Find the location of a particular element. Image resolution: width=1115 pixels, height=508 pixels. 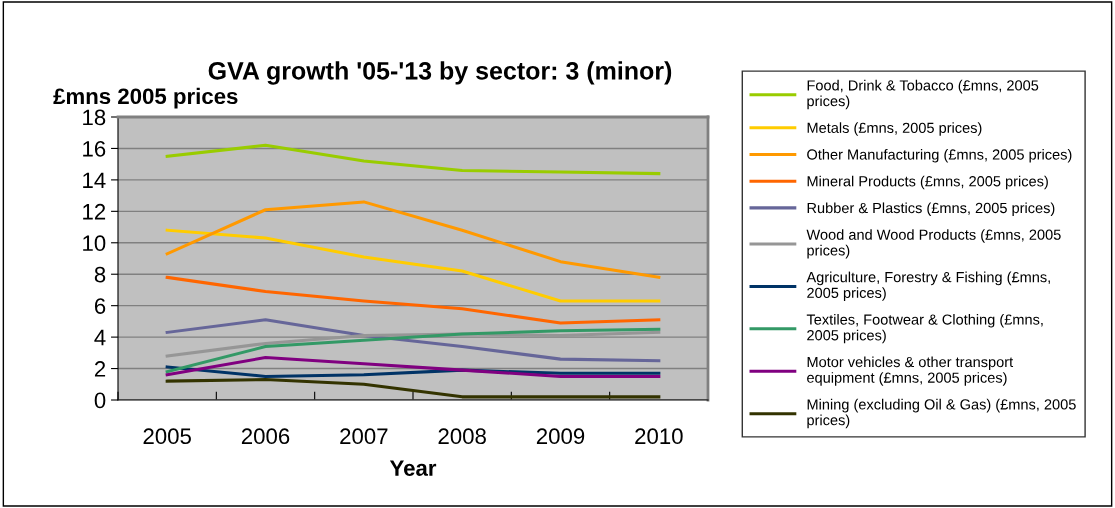

y-tick-label: 6 is located at coordinates (100, 306).